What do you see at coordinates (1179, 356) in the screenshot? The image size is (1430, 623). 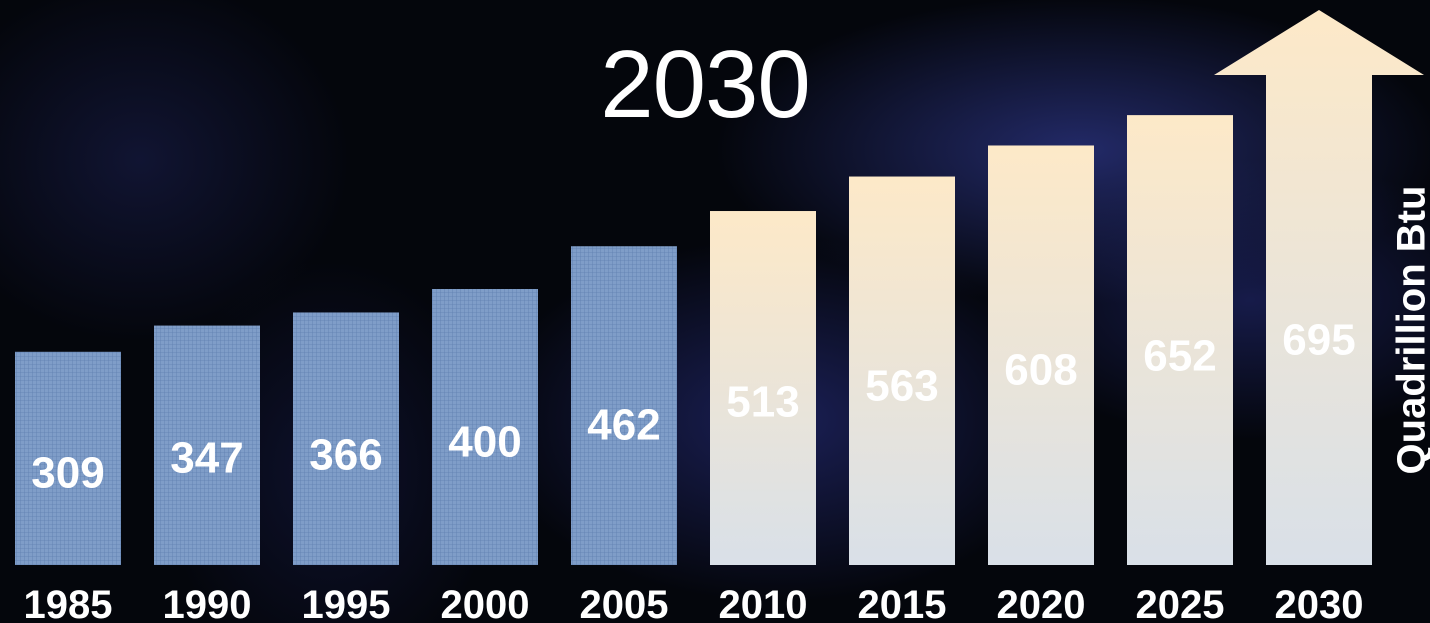 I see `value-label-2025: 652` at bounding box center [1179, 356].